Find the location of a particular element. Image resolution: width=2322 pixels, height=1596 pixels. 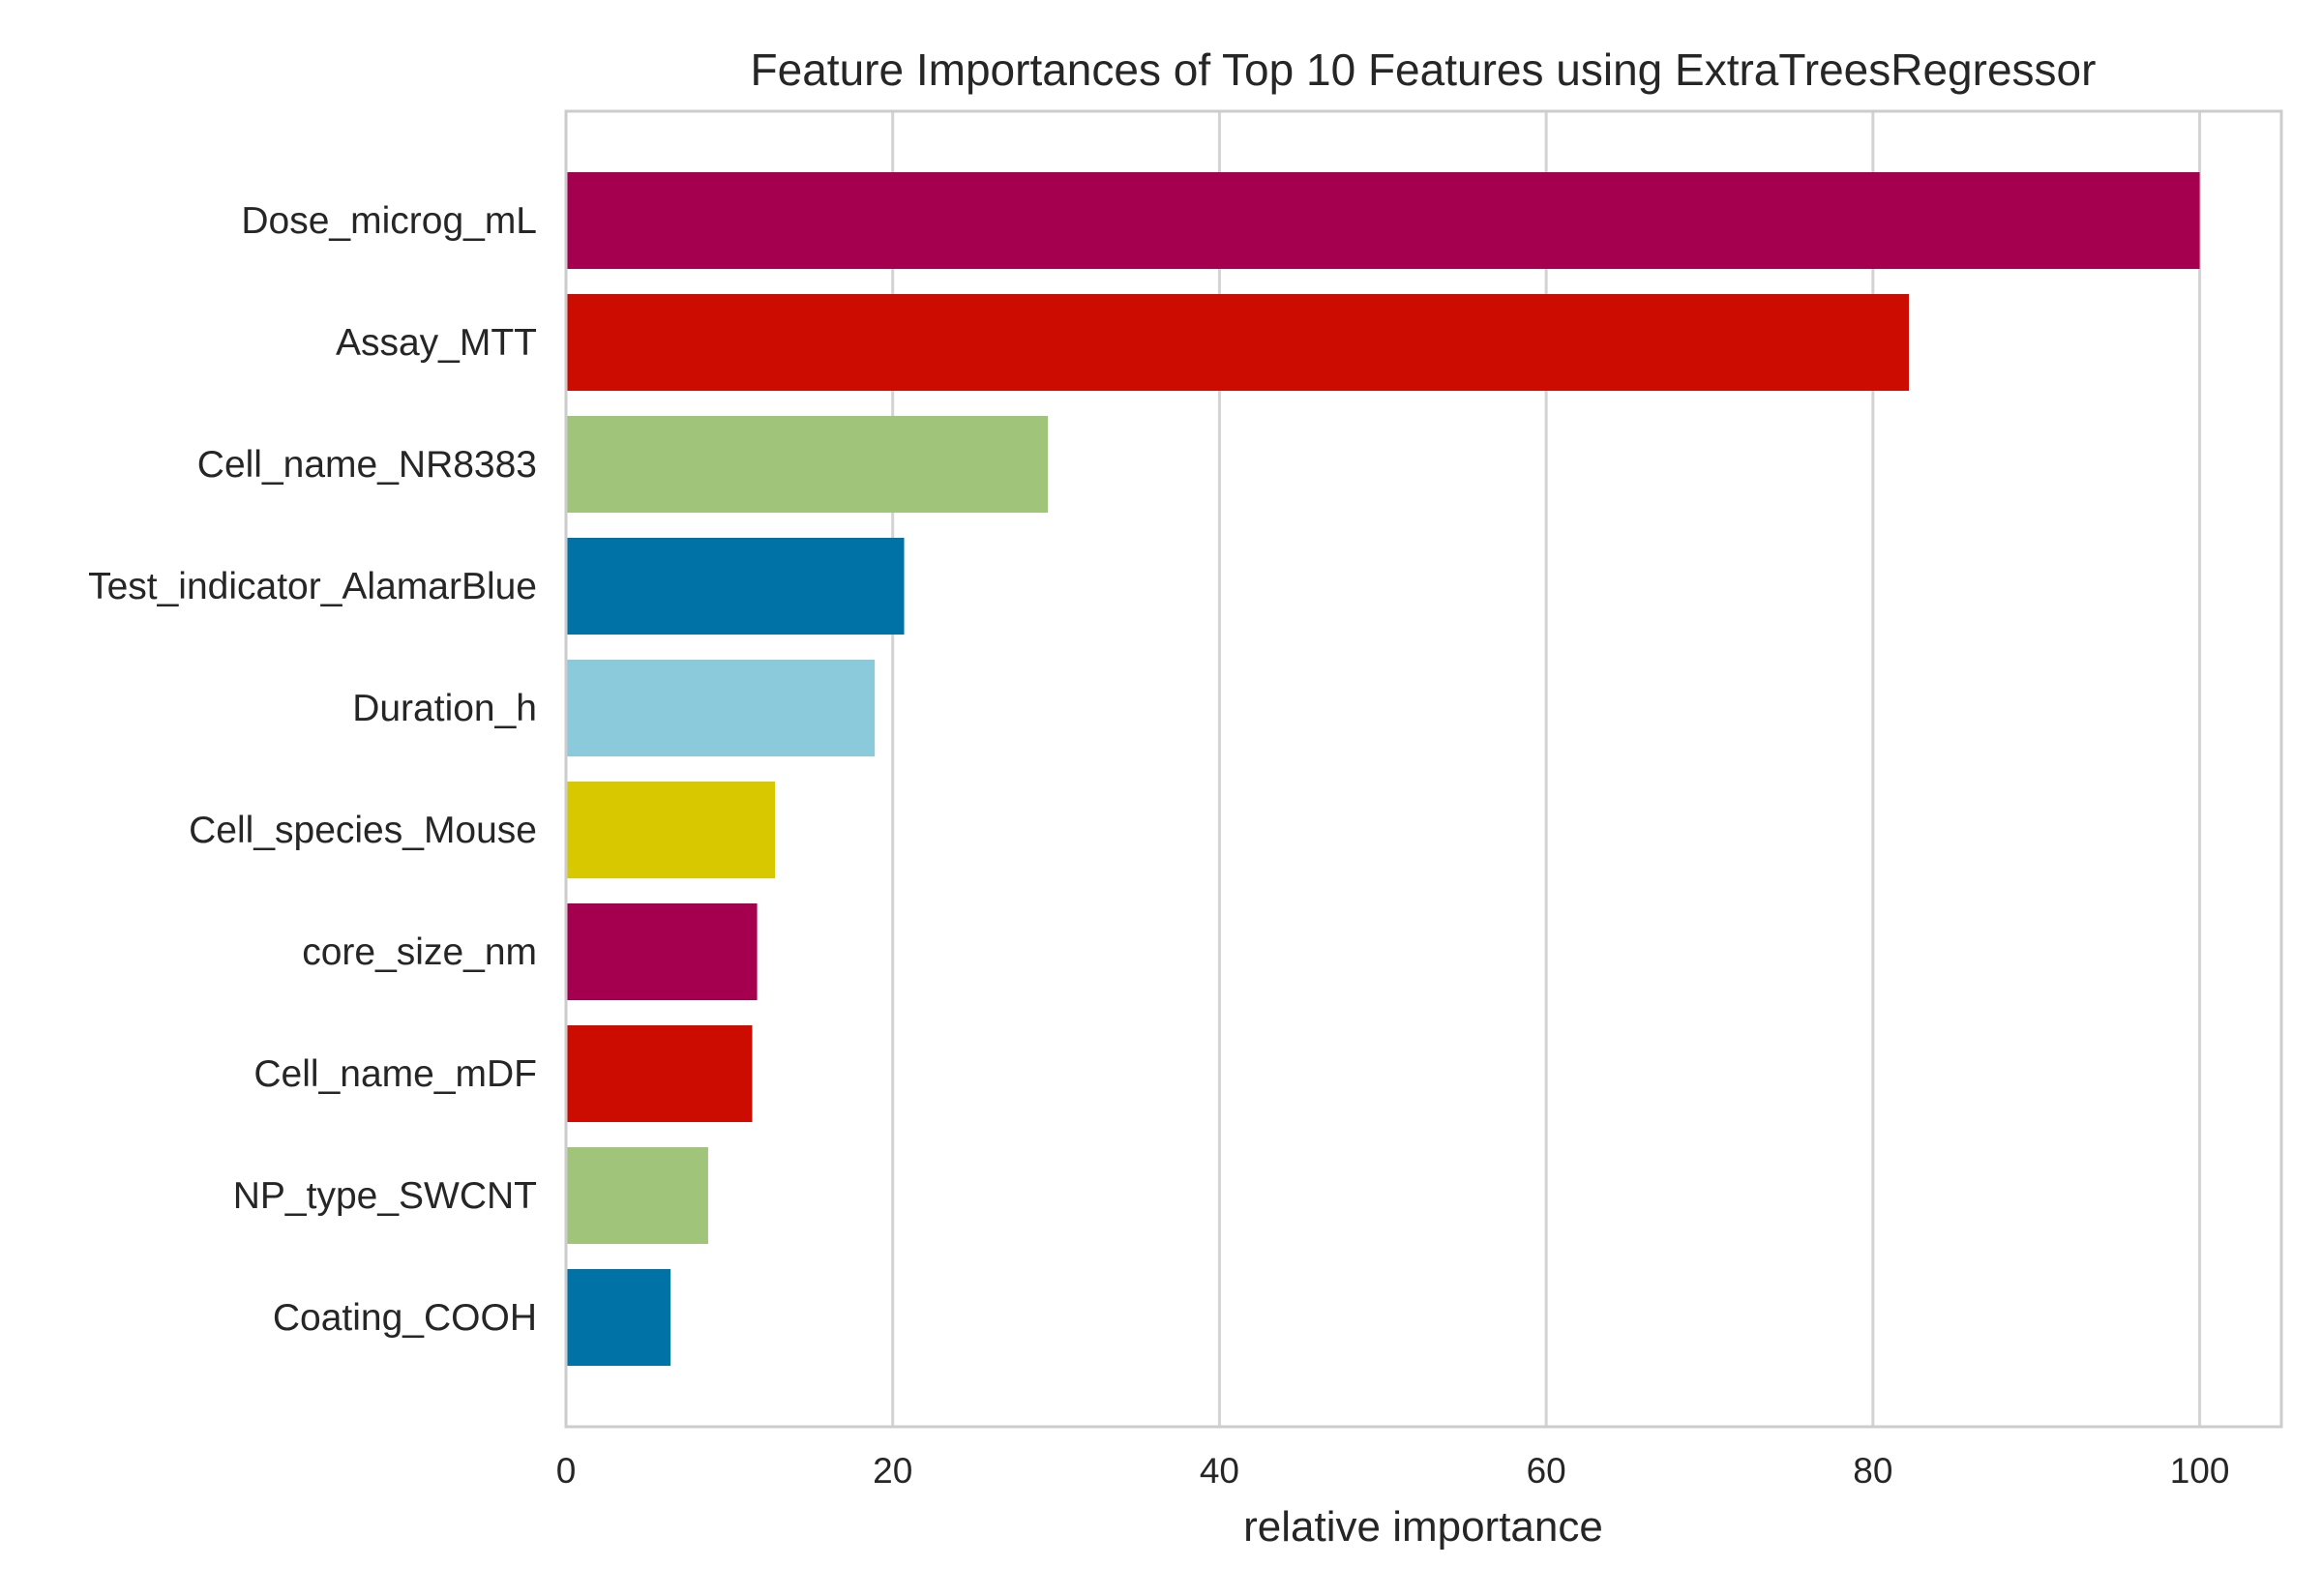

x-tick-label: 40 is located at coordinates (1219, 1471).